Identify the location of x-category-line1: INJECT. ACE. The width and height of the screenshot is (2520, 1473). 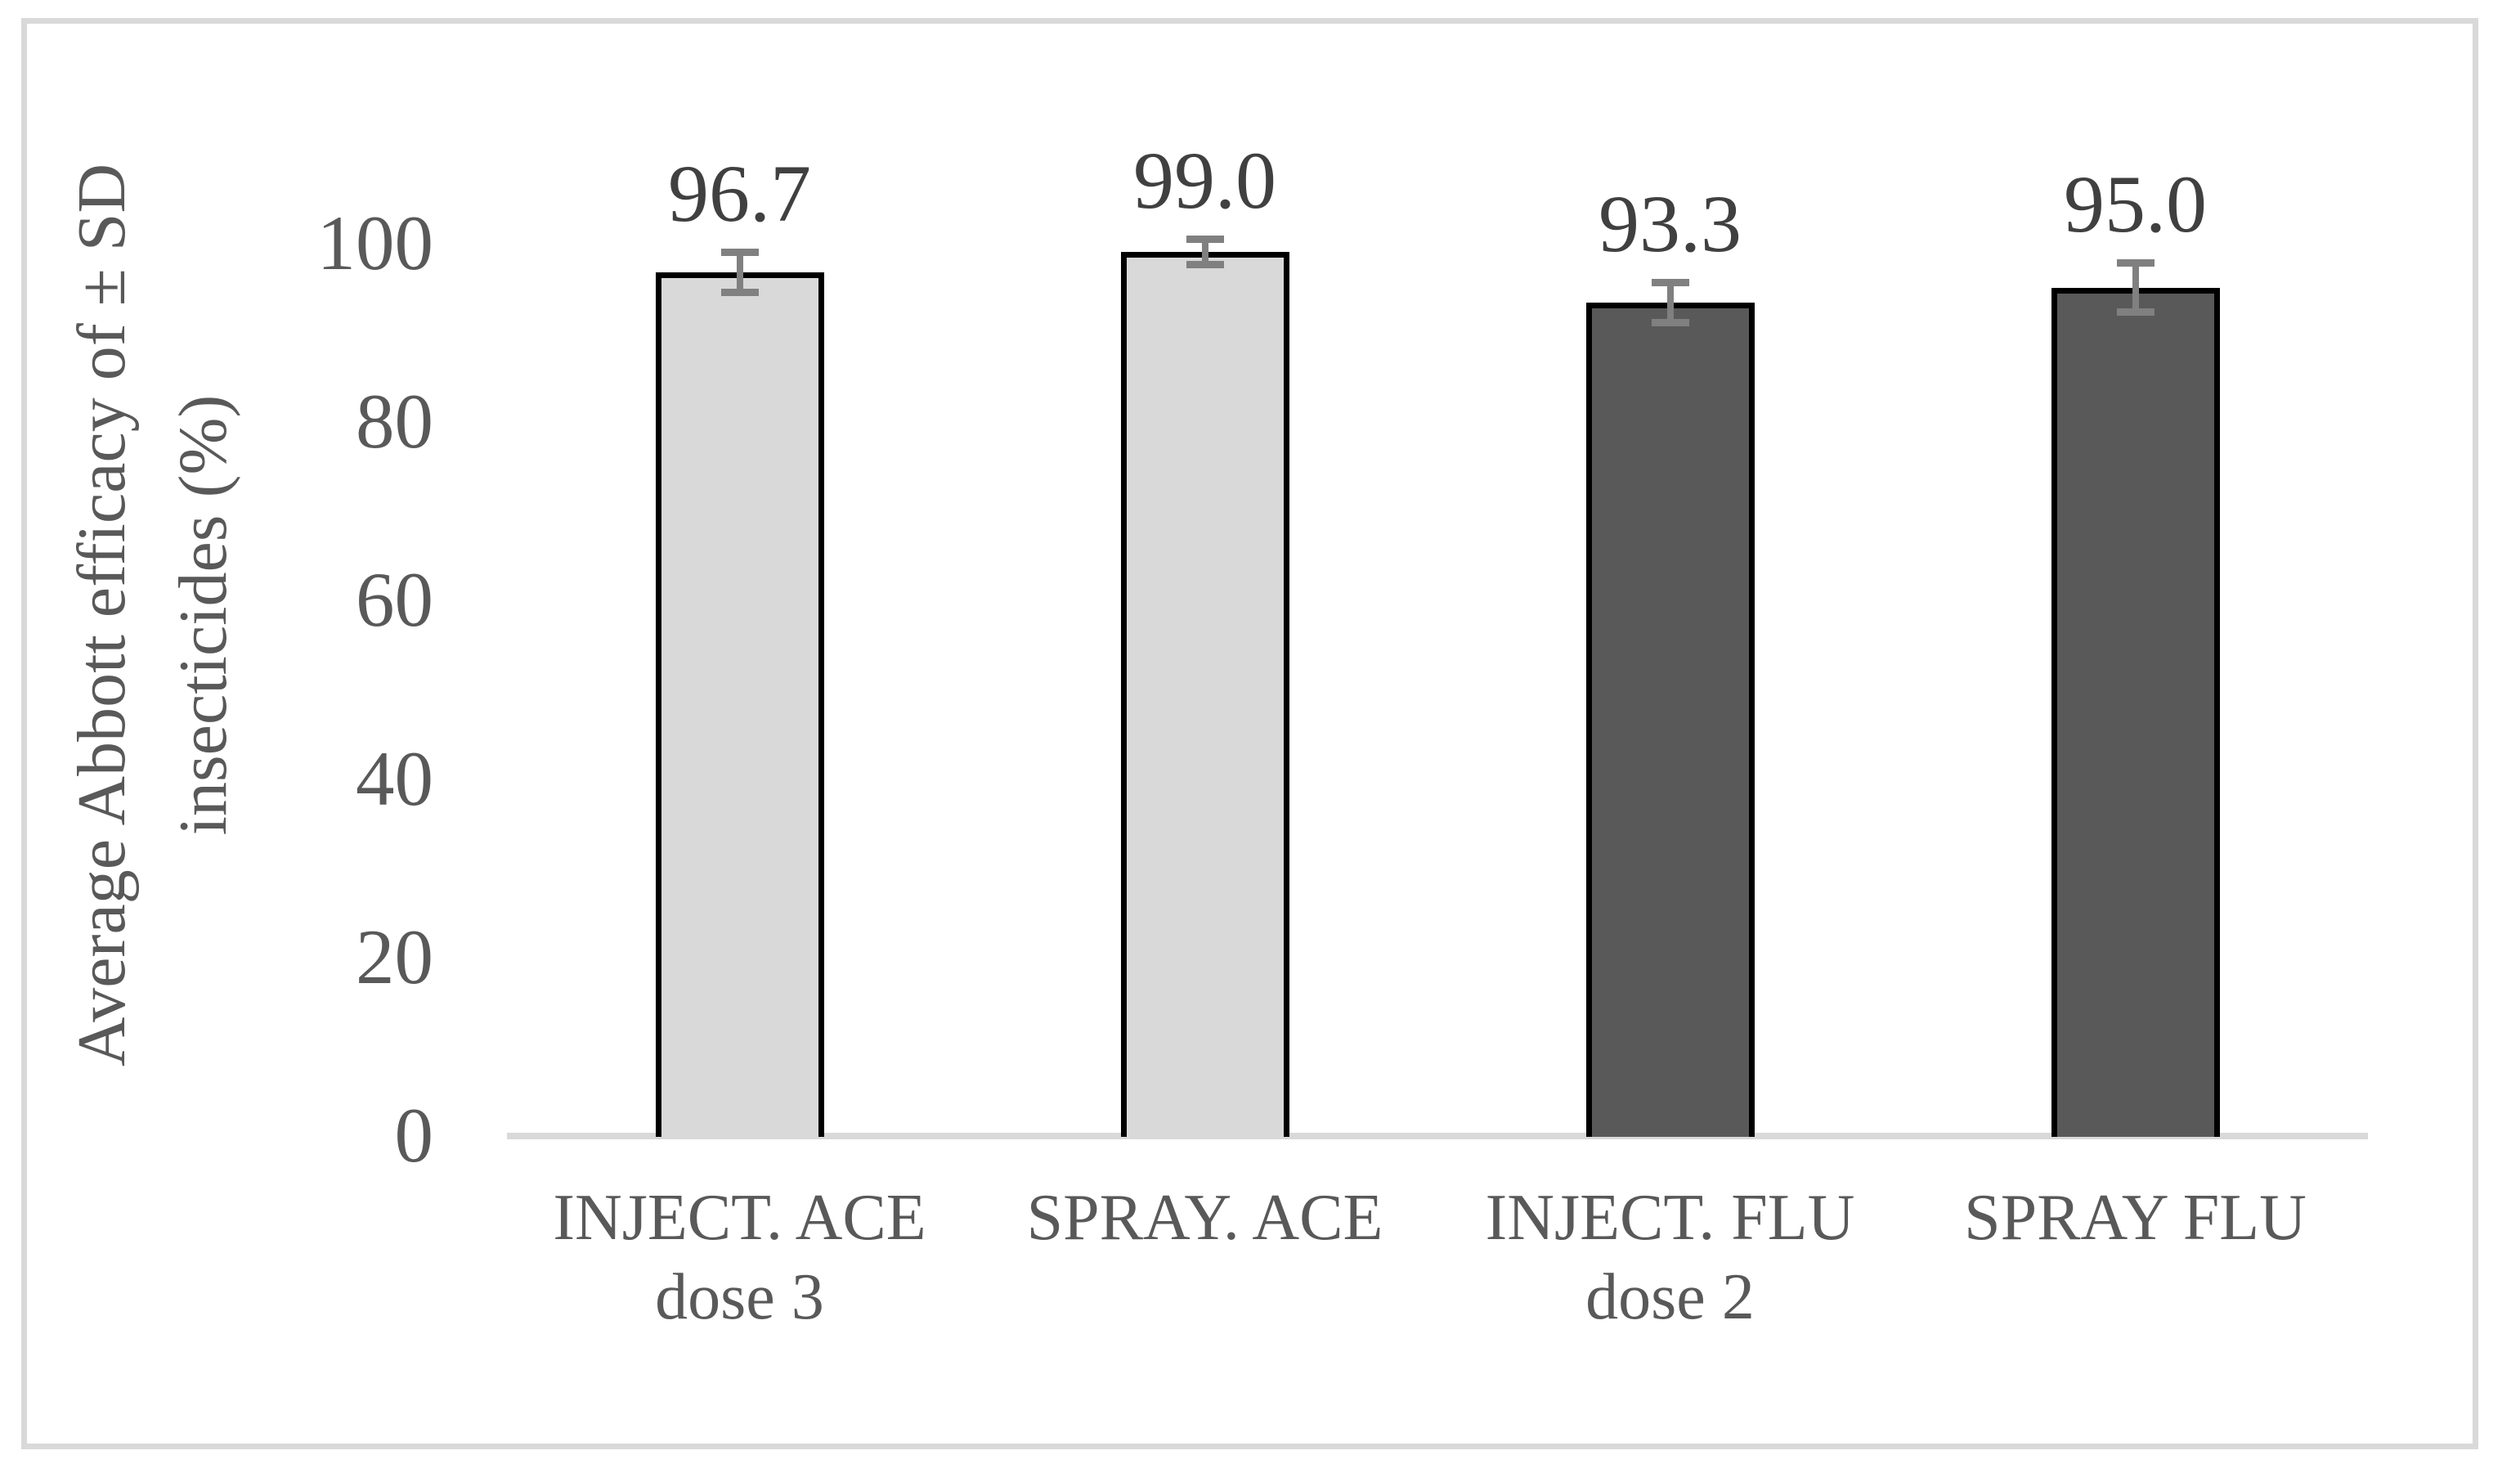
(739, 1218).